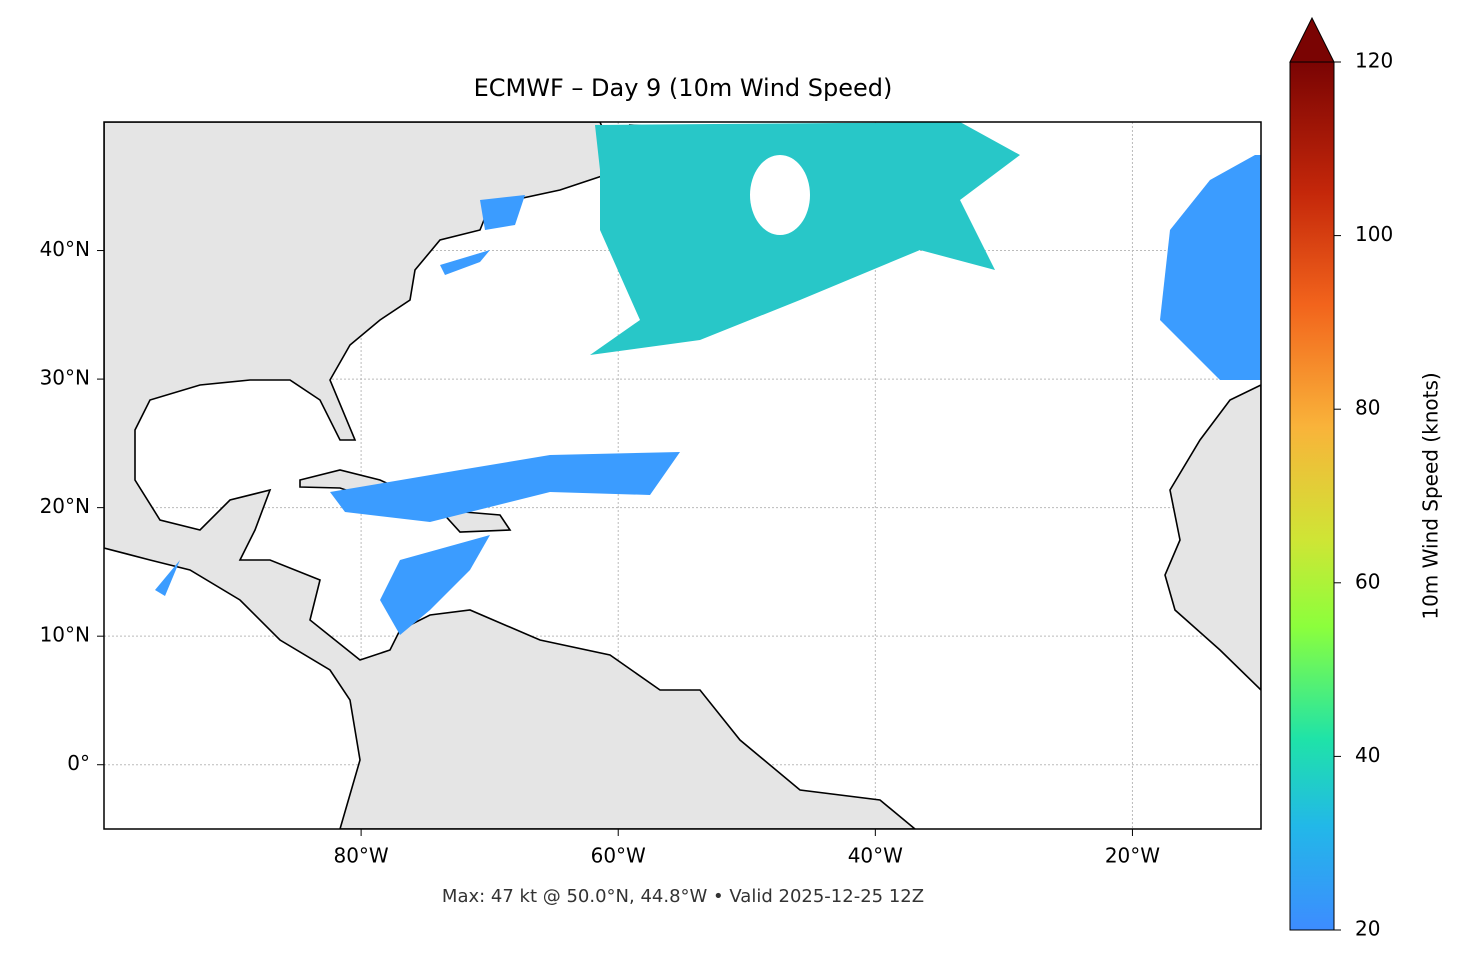 The height and width of the screenshot is (973, 1466). What do you see at coordinates (1431, 495) in the screenshot?
I see `colorbar-label: 10m Wind Speed (knots)` at bounding box center [1431, 495].